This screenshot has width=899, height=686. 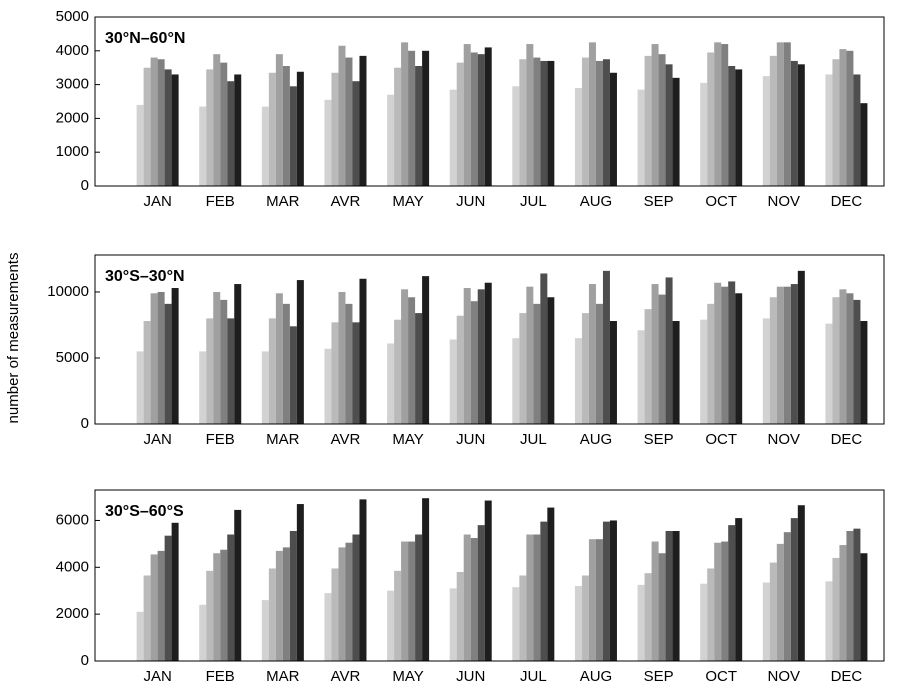 What do you see at coordinates (72, 519) in the screenshot?
I see `y-tick-label: 6000` at bounding box center [72, 519].